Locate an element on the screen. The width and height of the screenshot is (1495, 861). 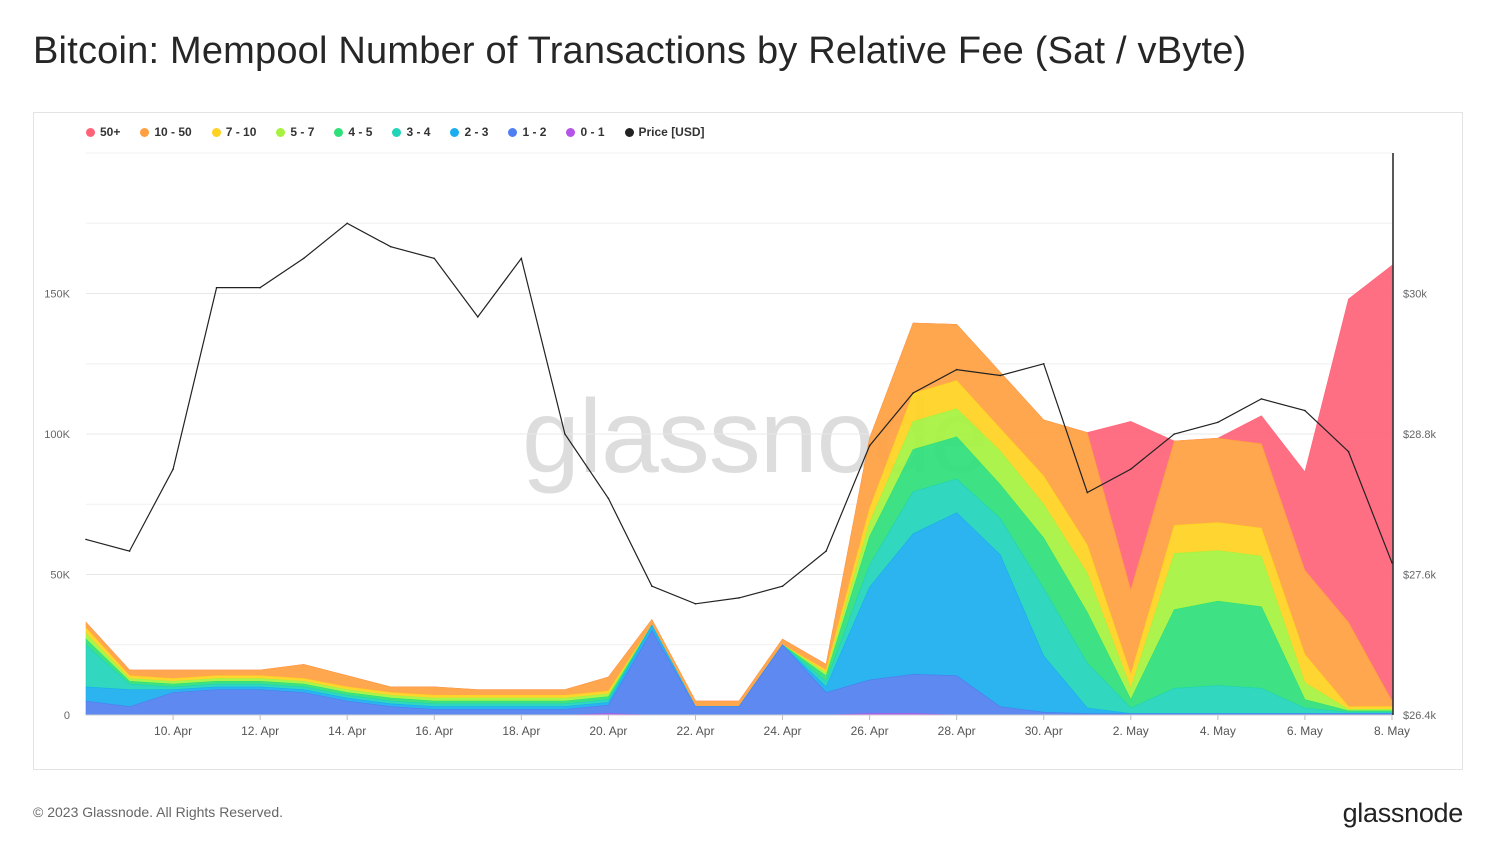
legend-label: 5 - 7 is located at coordinates (302, 132).